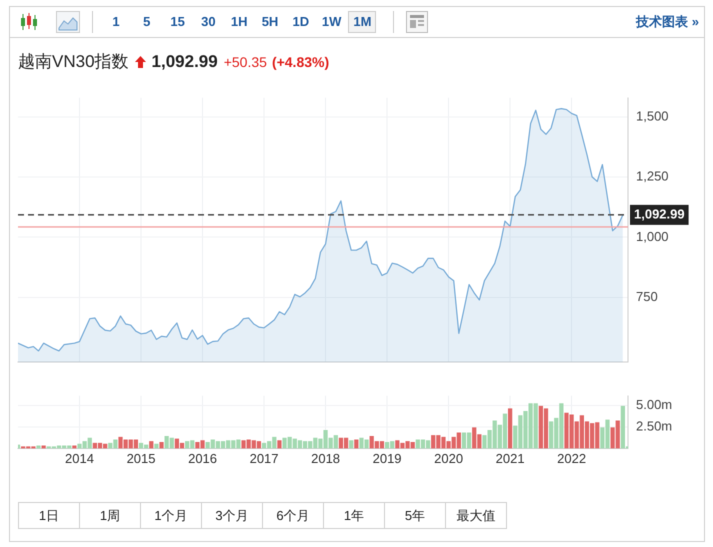 This screenshot has width=713, height=547. Describe the element at coordinates (354, 515) in the screenshot. I see `text: 1年` at that location.